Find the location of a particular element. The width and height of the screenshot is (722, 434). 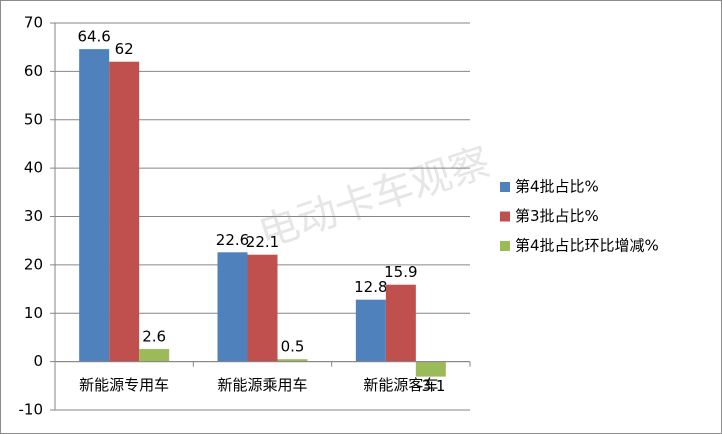

y-tick-label: 60 is located at coordinates (33, 71).